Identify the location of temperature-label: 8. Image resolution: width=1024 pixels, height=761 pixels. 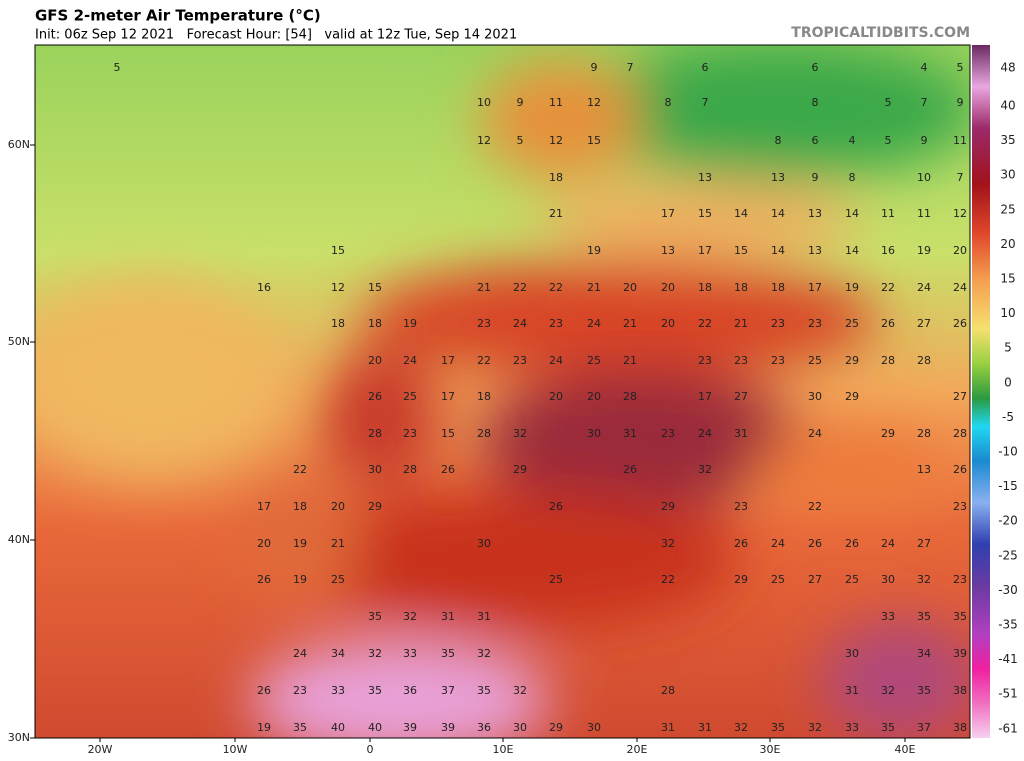
(778, 140).